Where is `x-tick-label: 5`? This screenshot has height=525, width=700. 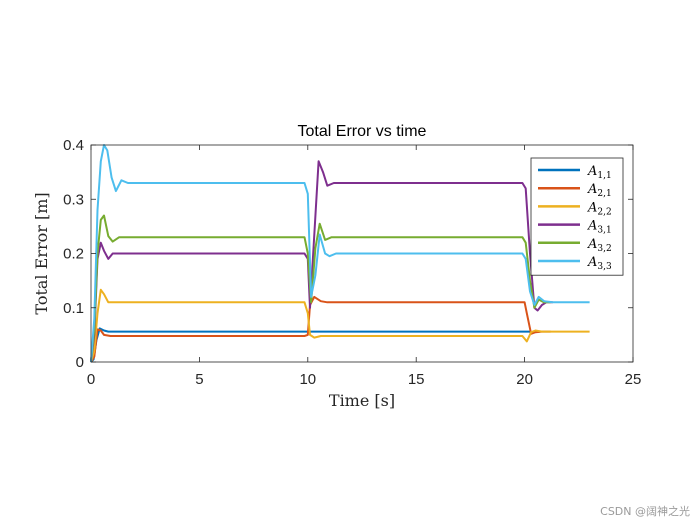 x-tick-label: 5 is located at coordinates (199, 379).